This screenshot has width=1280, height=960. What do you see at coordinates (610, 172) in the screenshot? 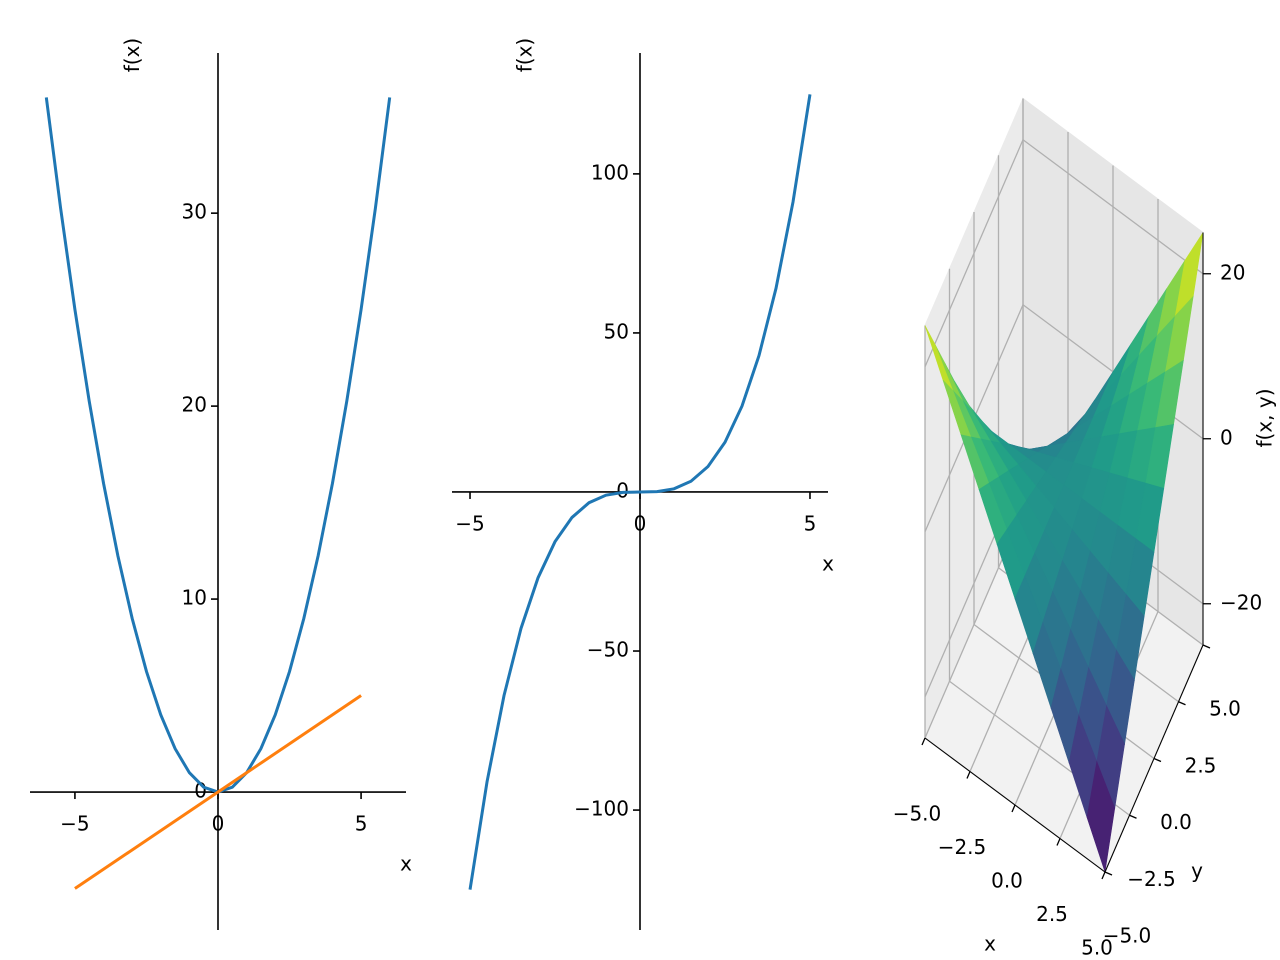
I see `y-tick-label: 100` at bounding box center [610, 172].